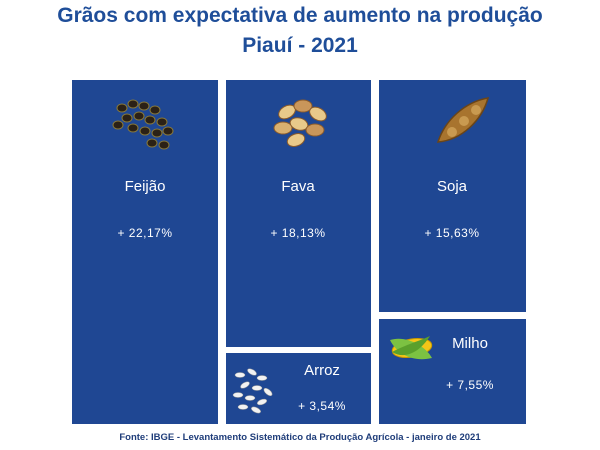  I want to click on subtitle: Piauí - 2021, so click(300, 45).